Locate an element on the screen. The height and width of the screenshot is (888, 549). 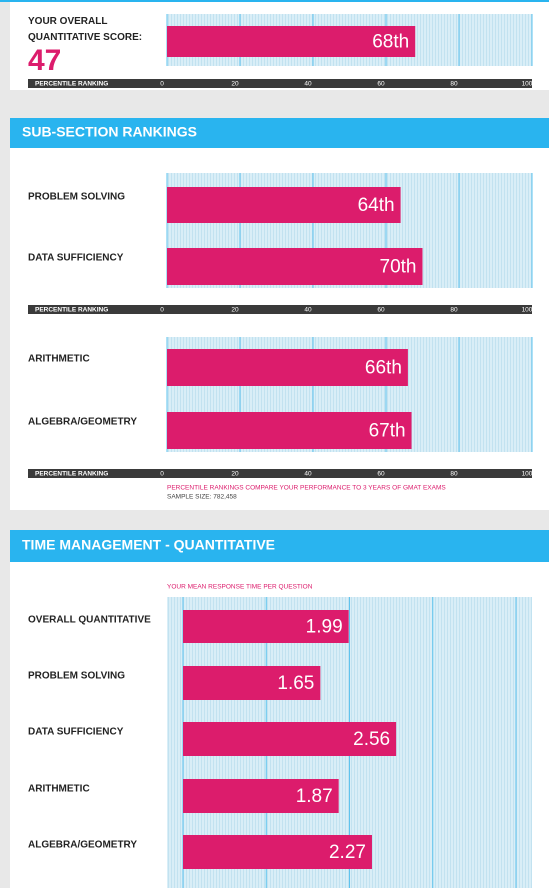
category-label: OVERALL QUANTITATIVE is located at coordinates (89, 620).